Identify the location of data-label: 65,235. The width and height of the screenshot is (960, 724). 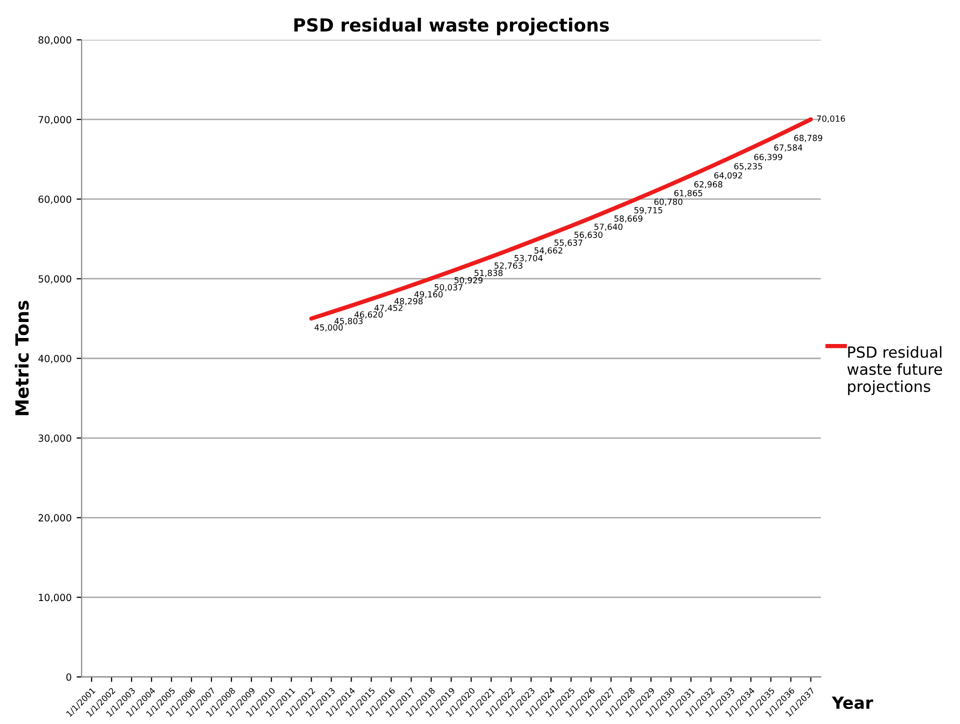
(748, 166).